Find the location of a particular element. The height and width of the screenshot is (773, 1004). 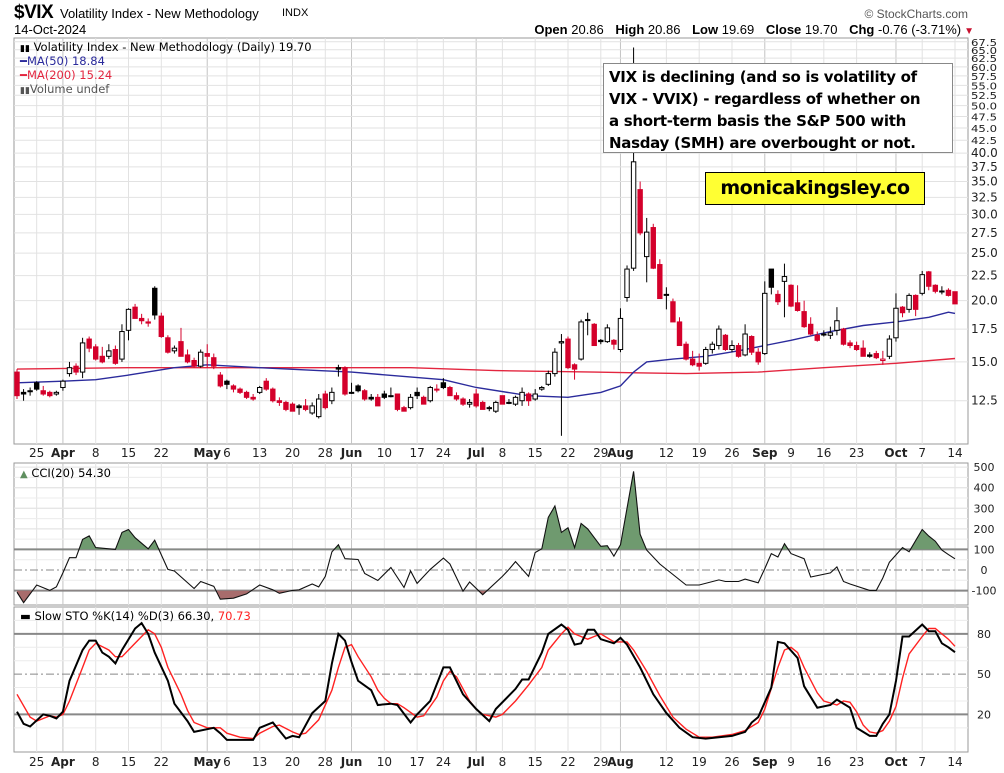

change-value: -0.76 (-3.71%) is located at coordinates (920, 29).